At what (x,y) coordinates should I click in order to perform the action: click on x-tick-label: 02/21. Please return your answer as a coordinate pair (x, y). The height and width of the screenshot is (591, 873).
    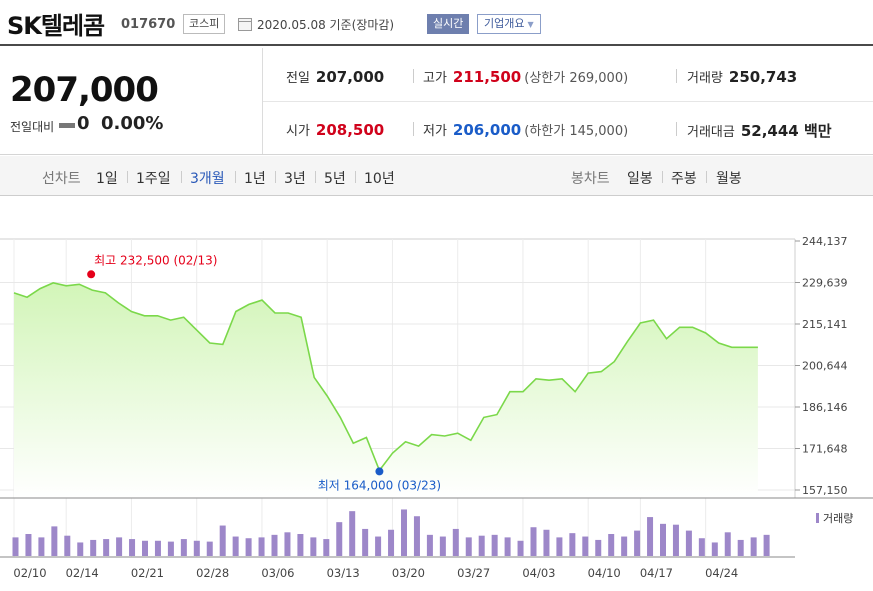
    Looking at the image, I should click on (147, 573).